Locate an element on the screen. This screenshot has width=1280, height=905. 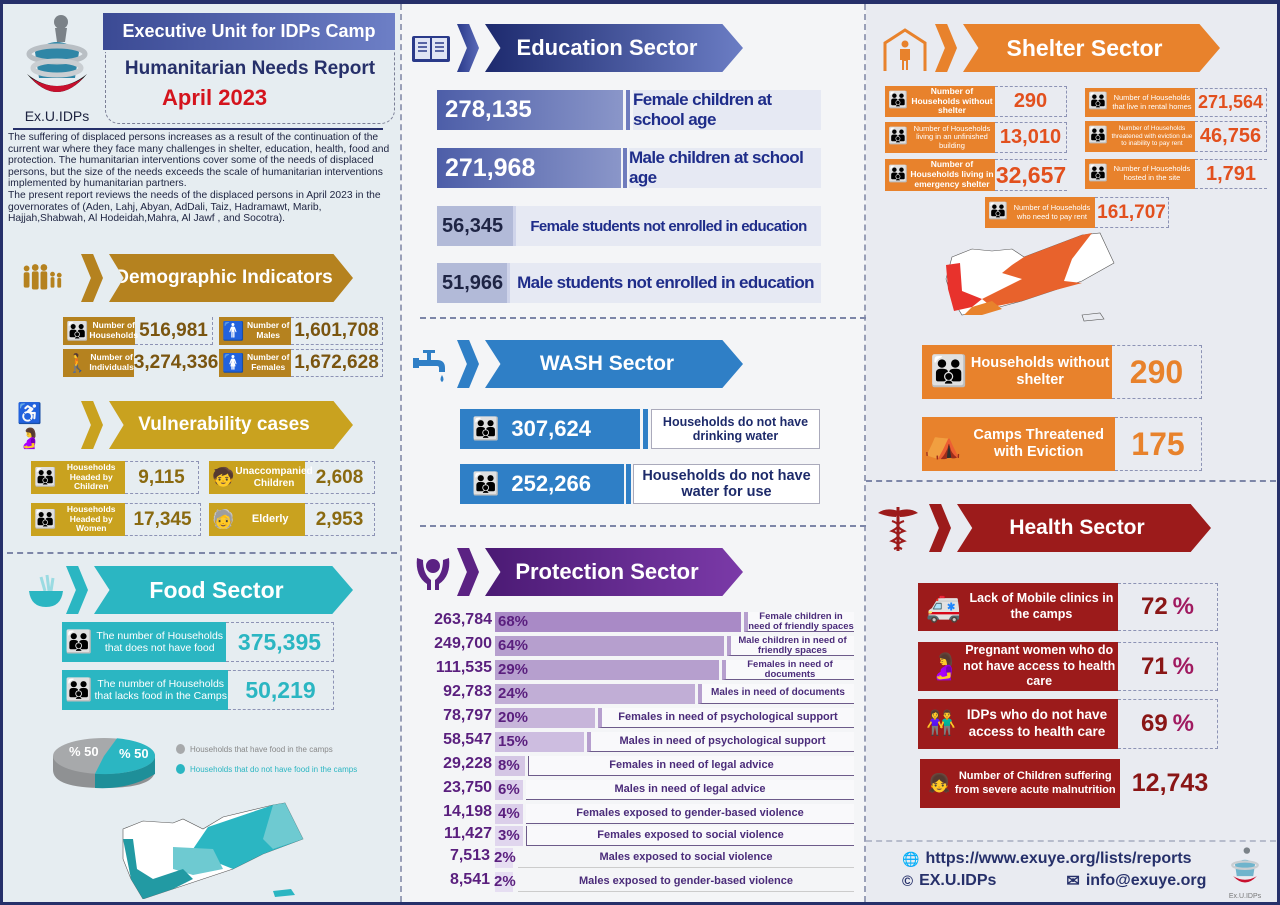
email-link: info@exuye.org is located at coordinates (1146, 880).